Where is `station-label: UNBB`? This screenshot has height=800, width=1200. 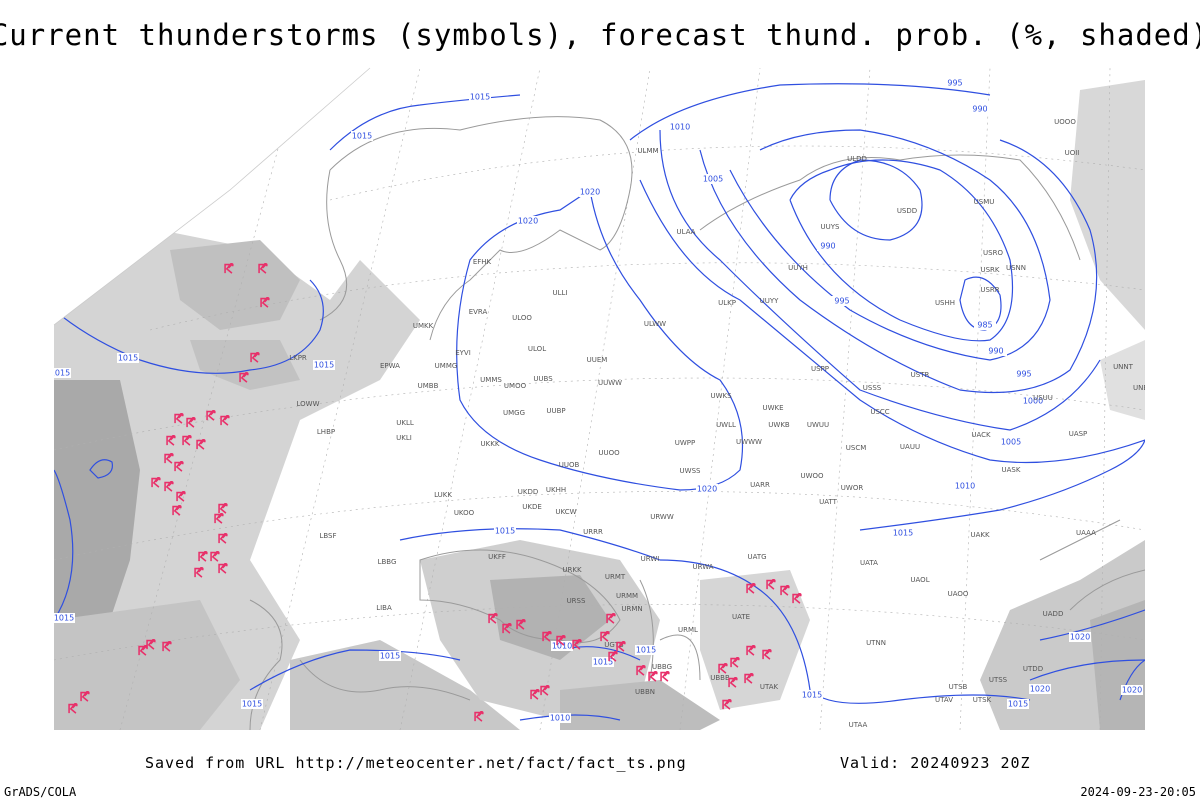 station-label: UNBB is located at coordinates (1143, 388).